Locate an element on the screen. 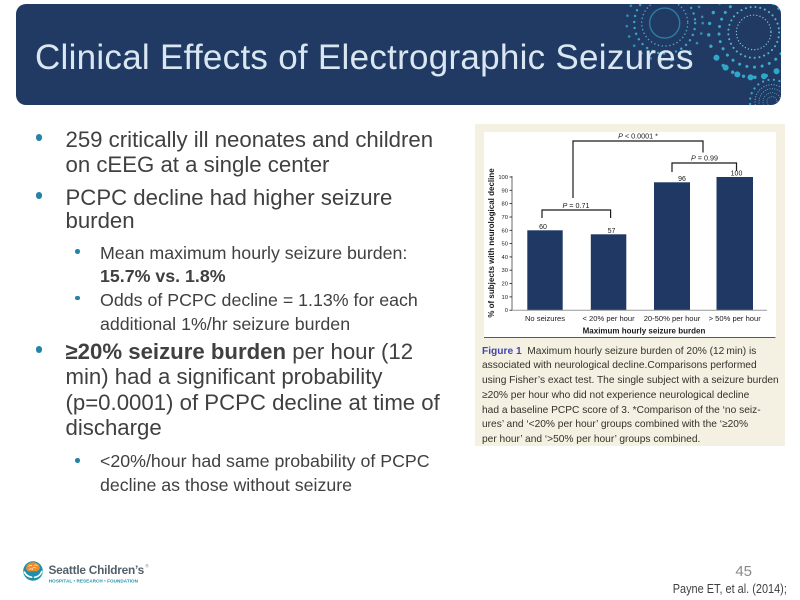  svg-text: Seattle Children’s is located at coordinates (97, 570).